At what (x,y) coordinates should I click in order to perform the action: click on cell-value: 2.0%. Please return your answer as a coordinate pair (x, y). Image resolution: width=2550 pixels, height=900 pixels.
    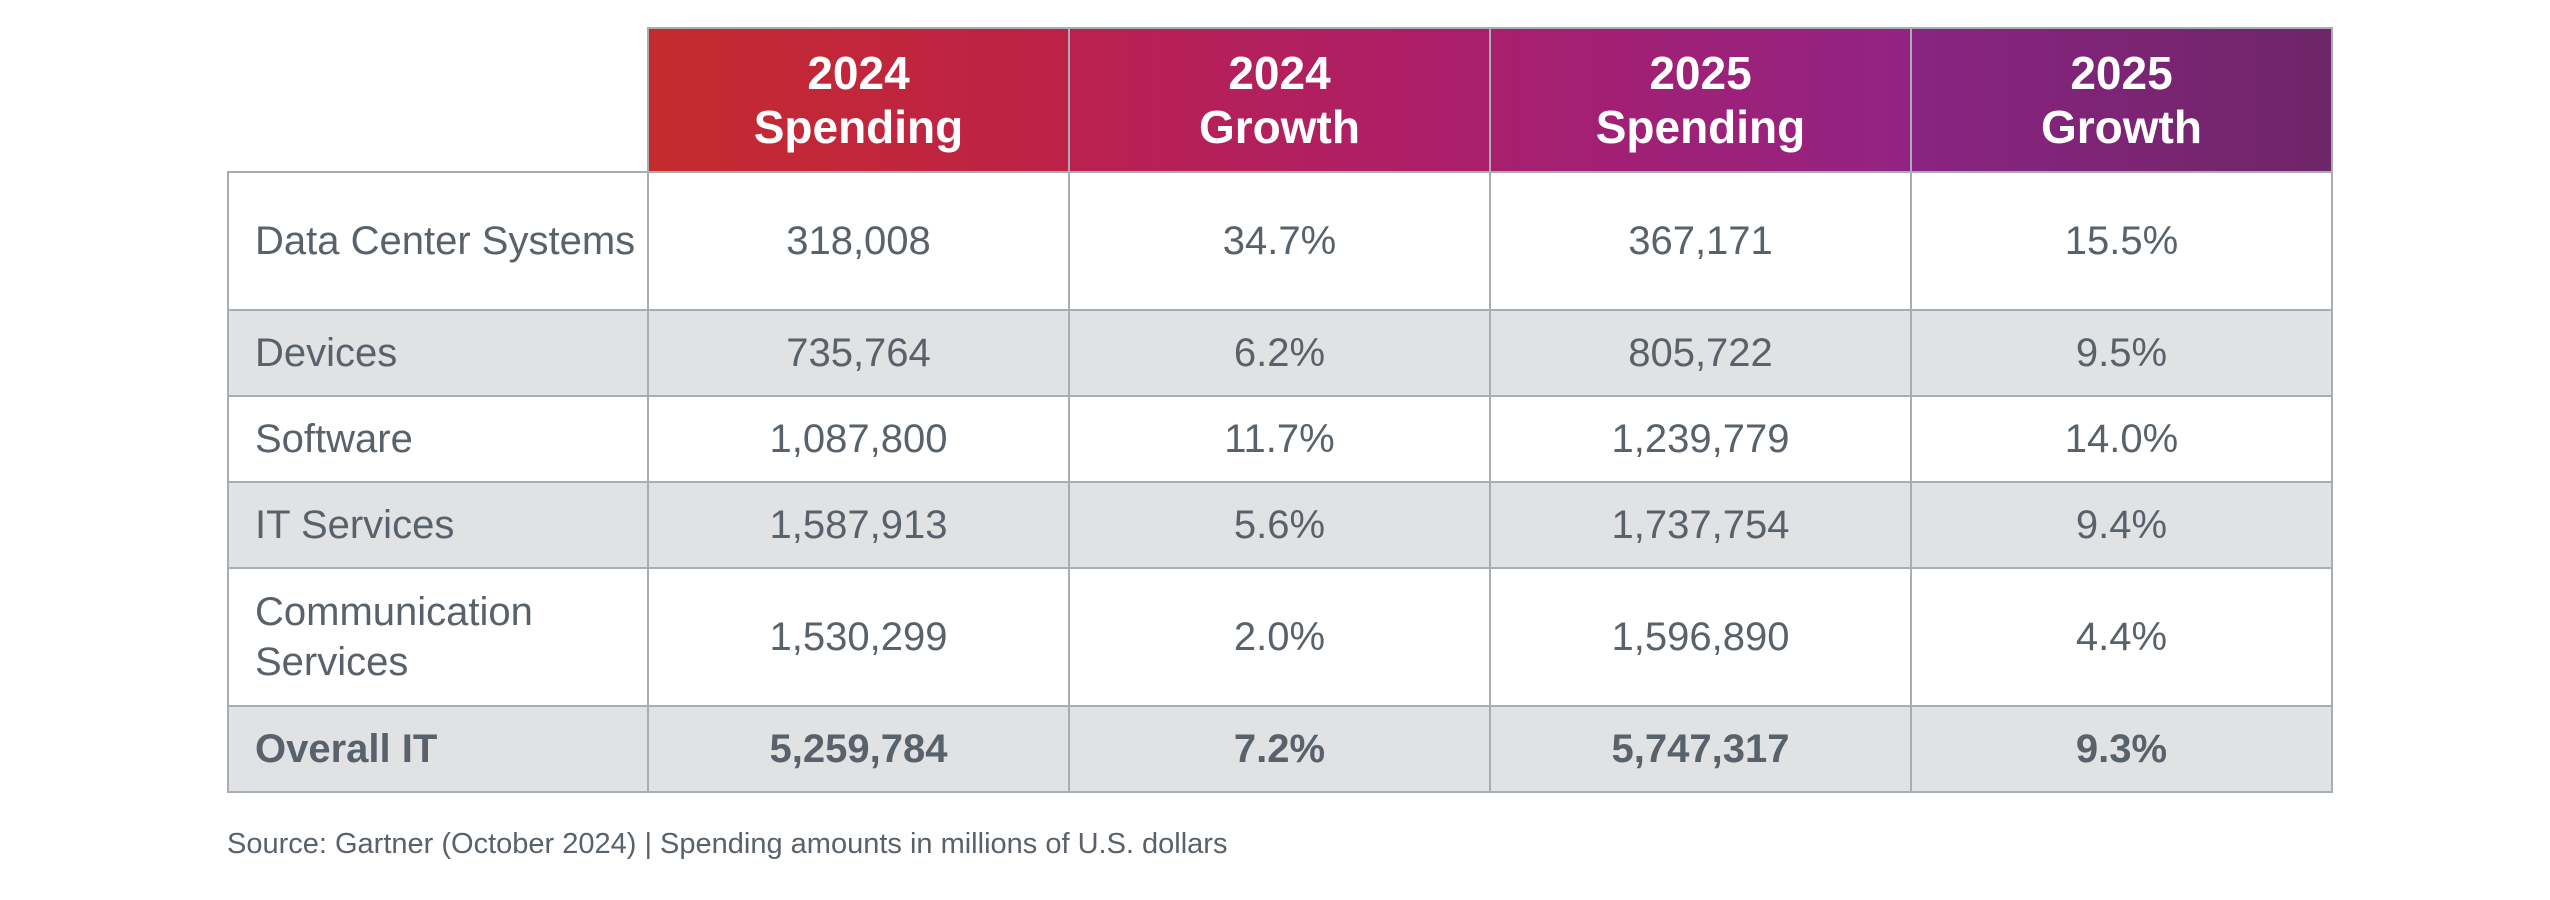
    Looking at the image, I should click on (1279, 637).